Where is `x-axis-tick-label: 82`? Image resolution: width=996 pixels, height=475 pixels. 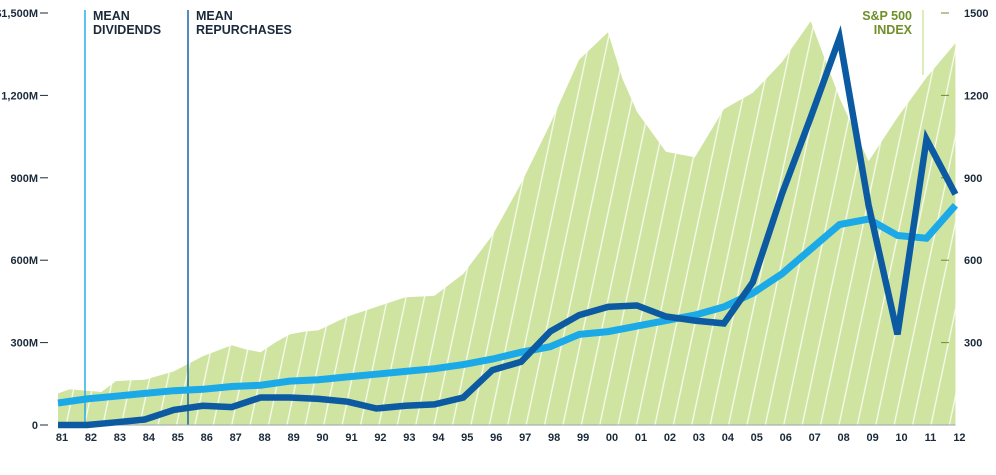
x-axis-tick-label: 82 is located at coordinates (91, 438).